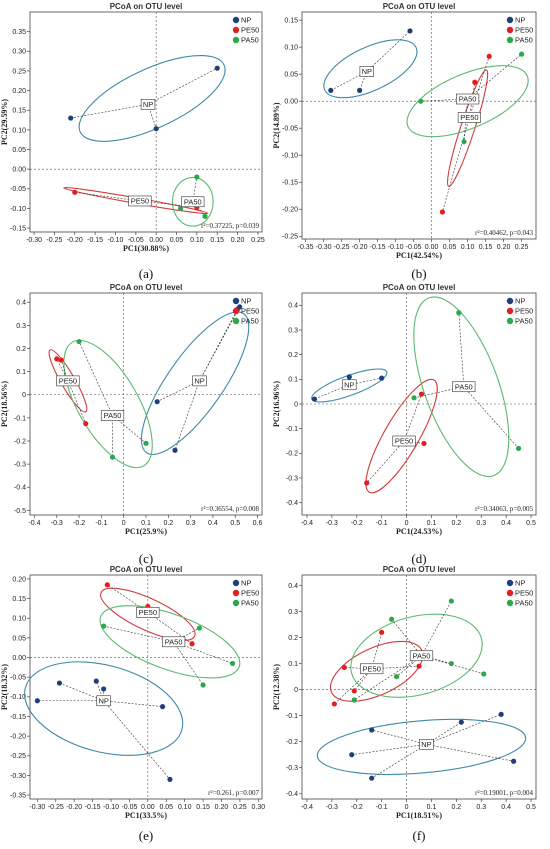  What do you see at coordinates (524, 40) in the screenshot?
I see `legend-label-pa50: PA50` at bounding box center [524, 40].